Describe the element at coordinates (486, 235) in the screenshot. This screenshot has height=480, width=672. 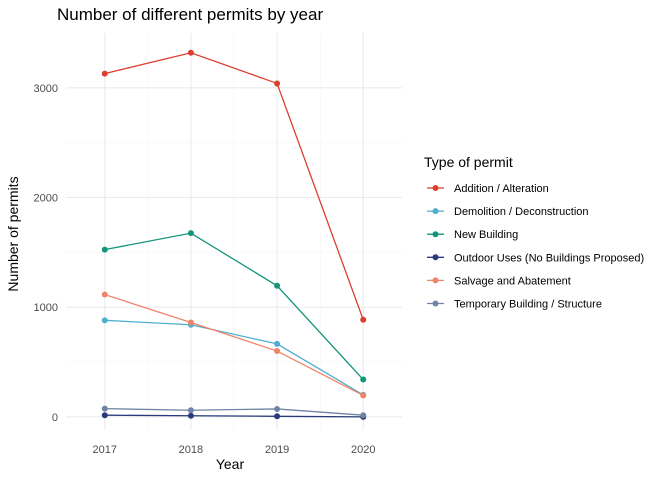
I see `legend-label: New Building` at that location.